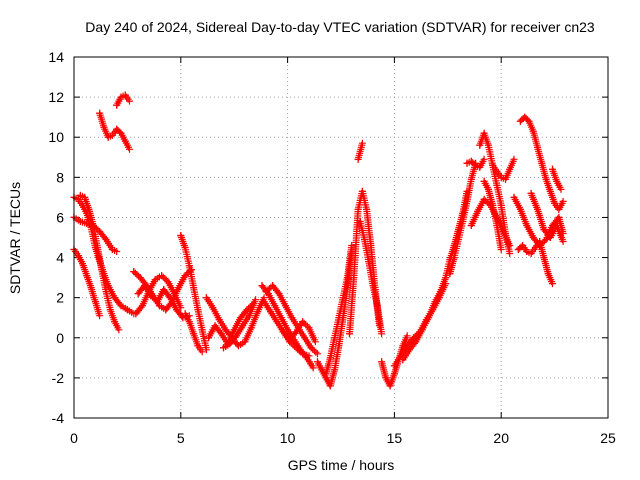  I want to click on x-tick-label: 0, so click(74, 438).